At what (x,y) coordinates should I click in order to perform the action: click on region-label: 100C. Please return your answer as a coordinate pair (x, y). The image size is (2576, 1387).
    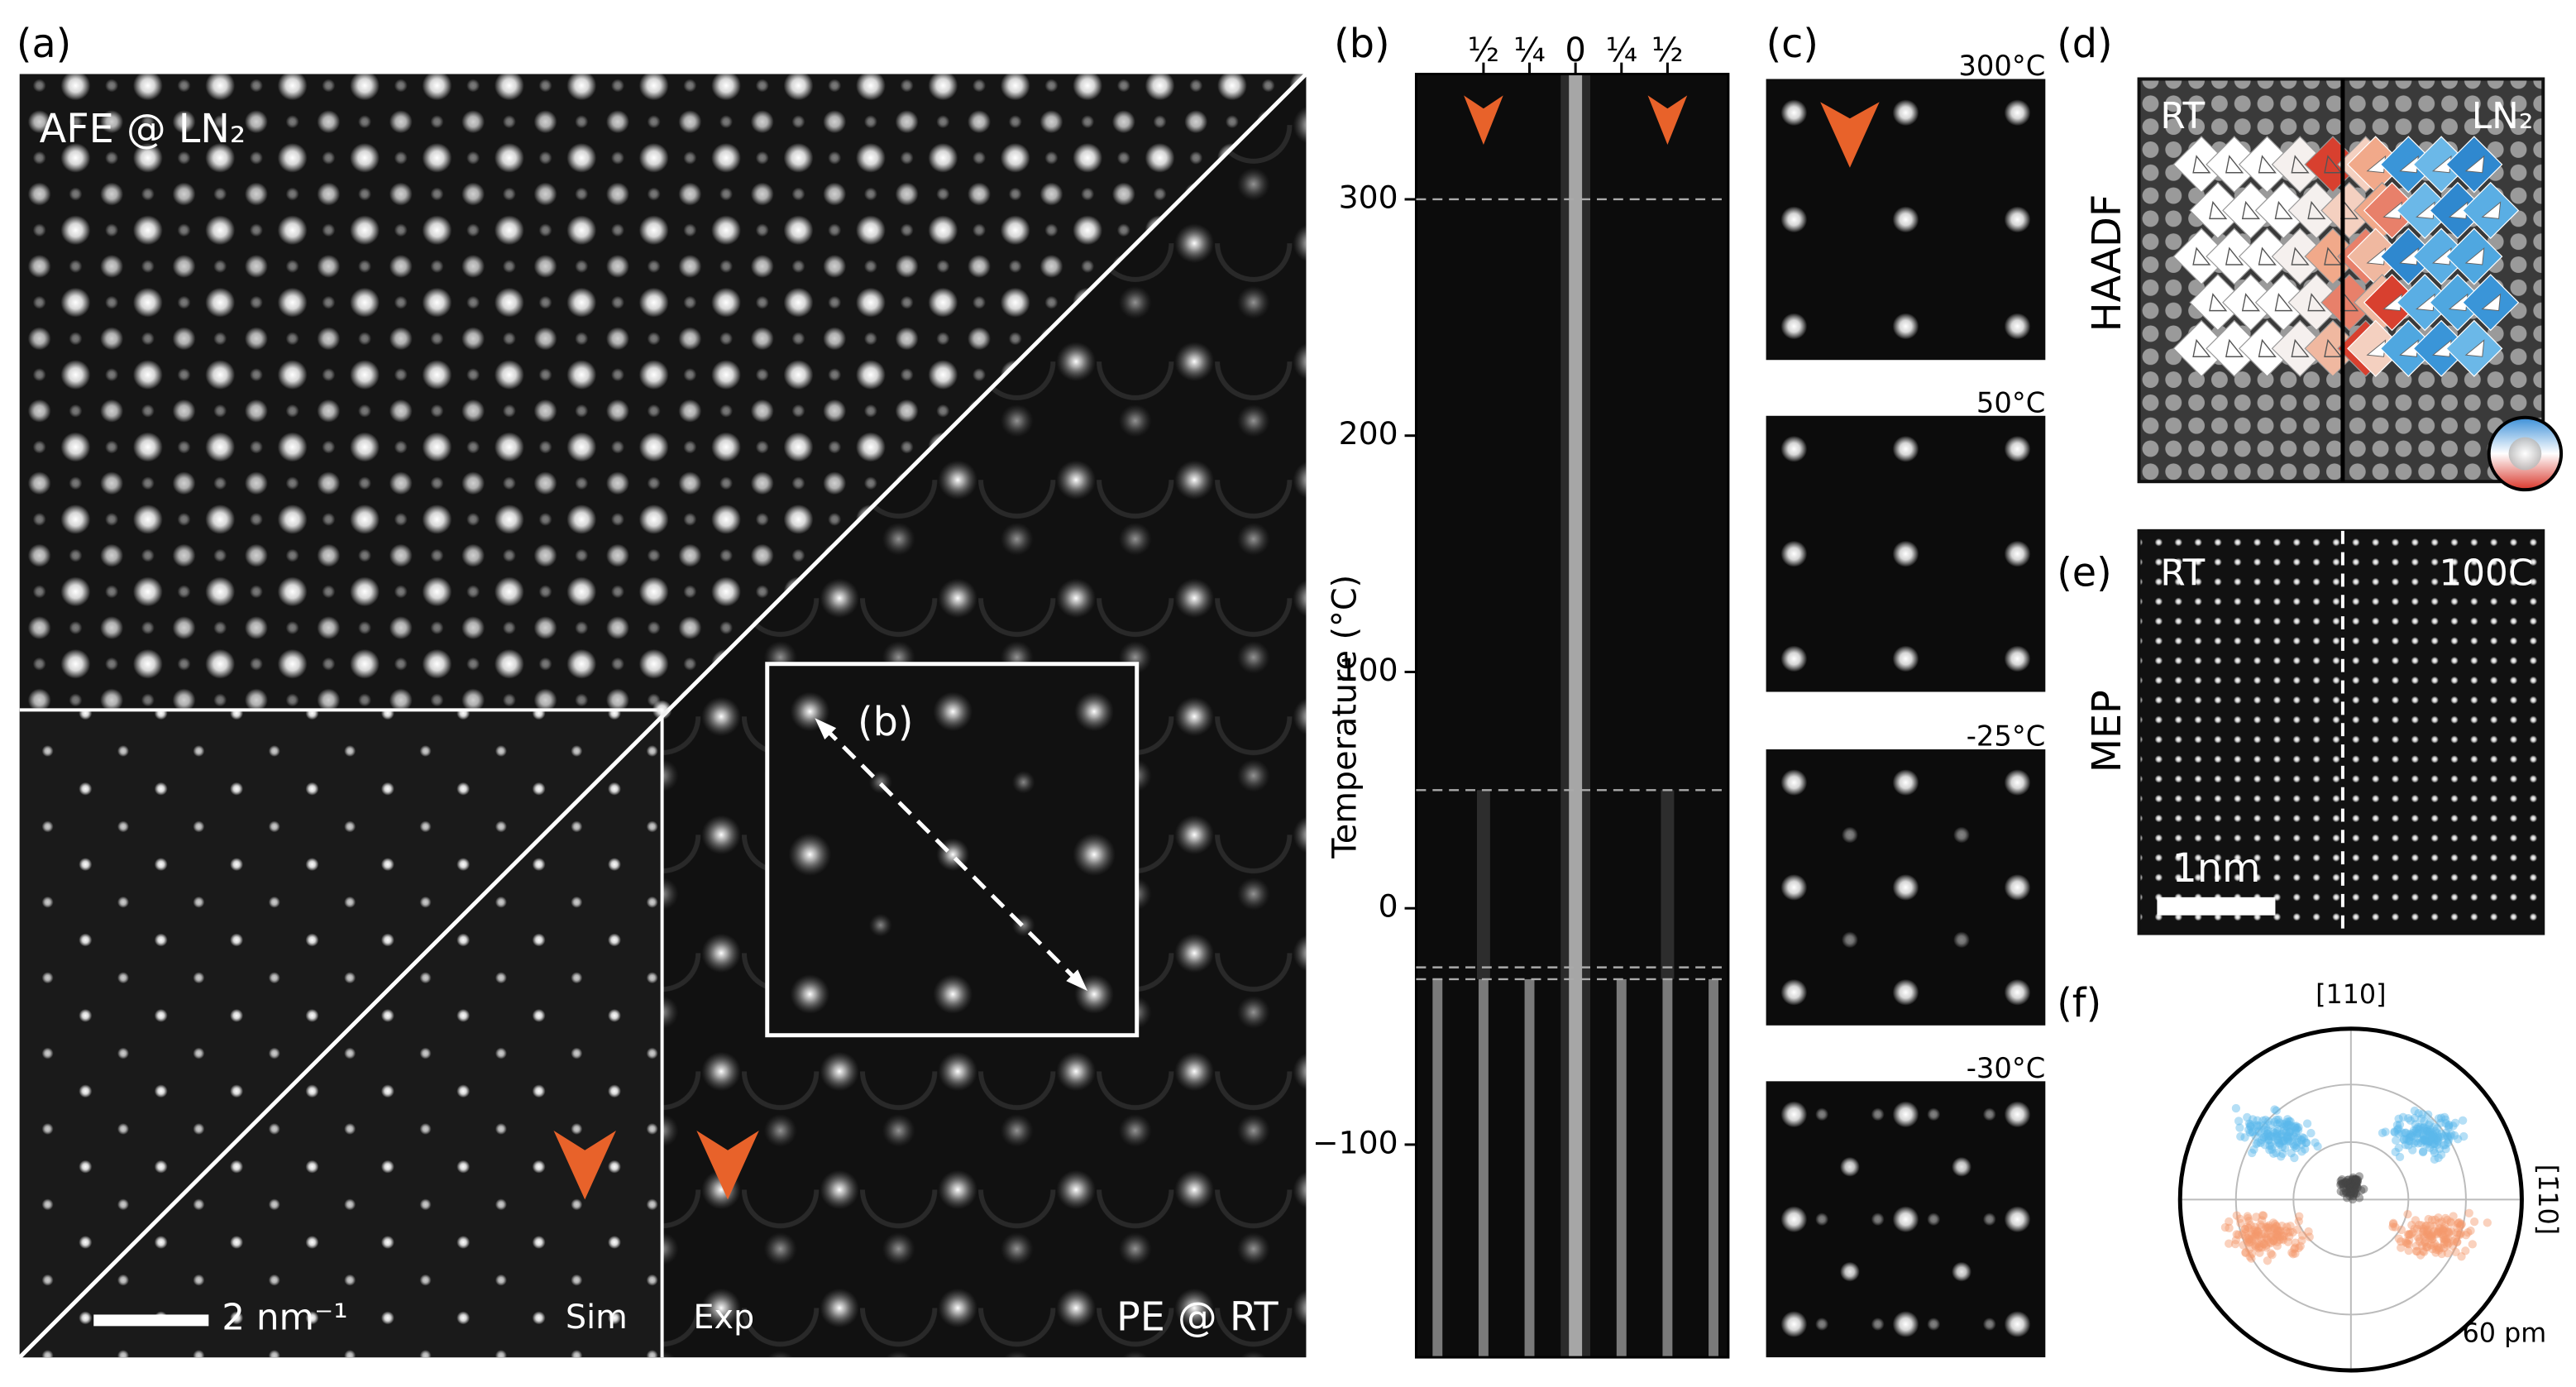
    Looking at the image, I should click on (2486, 573).